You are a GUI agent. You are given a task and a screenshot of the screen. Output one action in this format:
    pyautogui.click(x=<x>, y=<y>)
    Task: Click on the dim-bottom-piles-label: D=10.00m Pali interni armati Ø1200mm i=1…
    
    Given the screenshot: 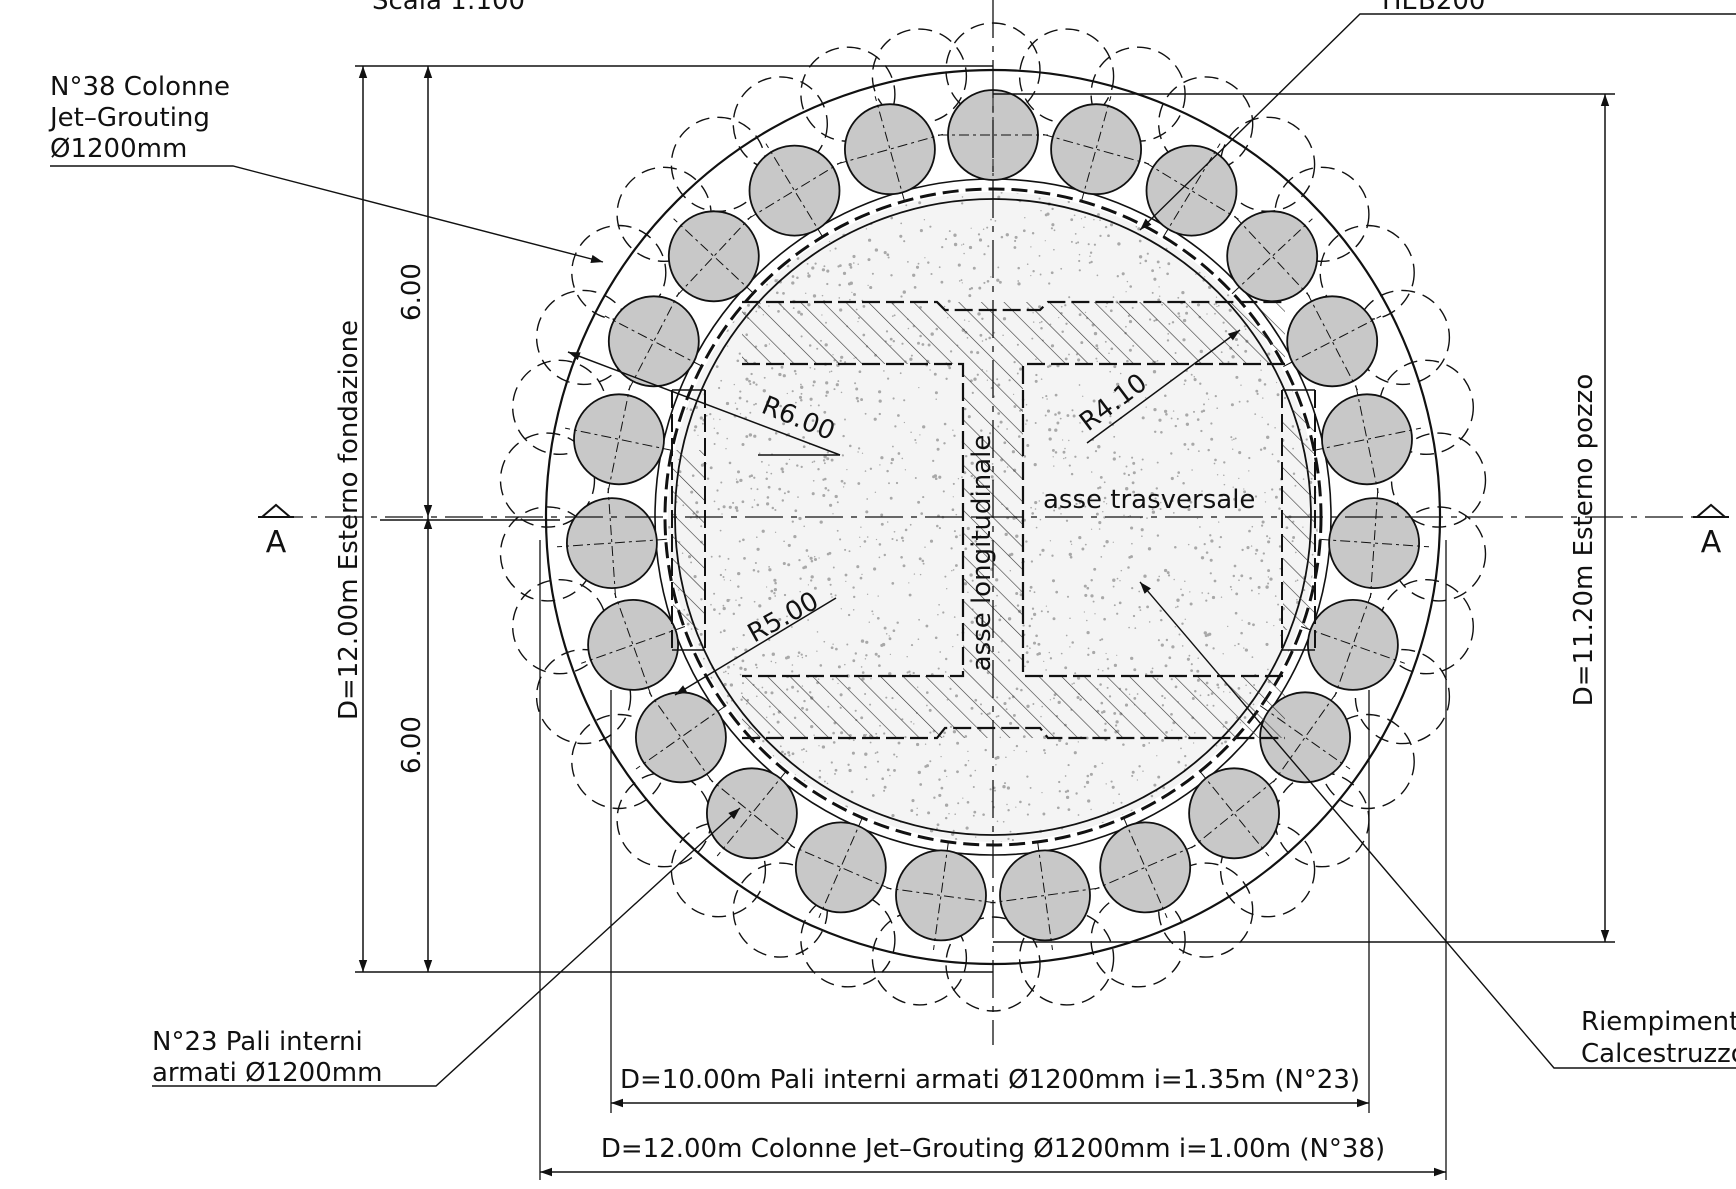 What is the action you would take?
    pyautogui.click(x=990, y=1080)
    